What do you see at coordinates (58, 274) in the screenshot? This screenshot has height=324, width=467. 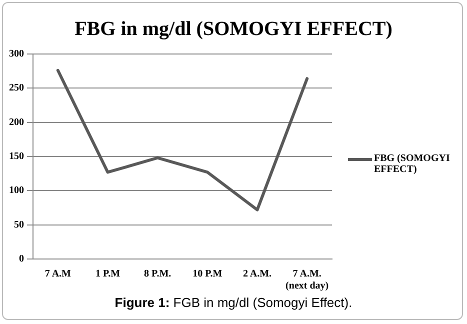 I see `x-tick-label: 7 A.M` at bounding box center [58, 274].